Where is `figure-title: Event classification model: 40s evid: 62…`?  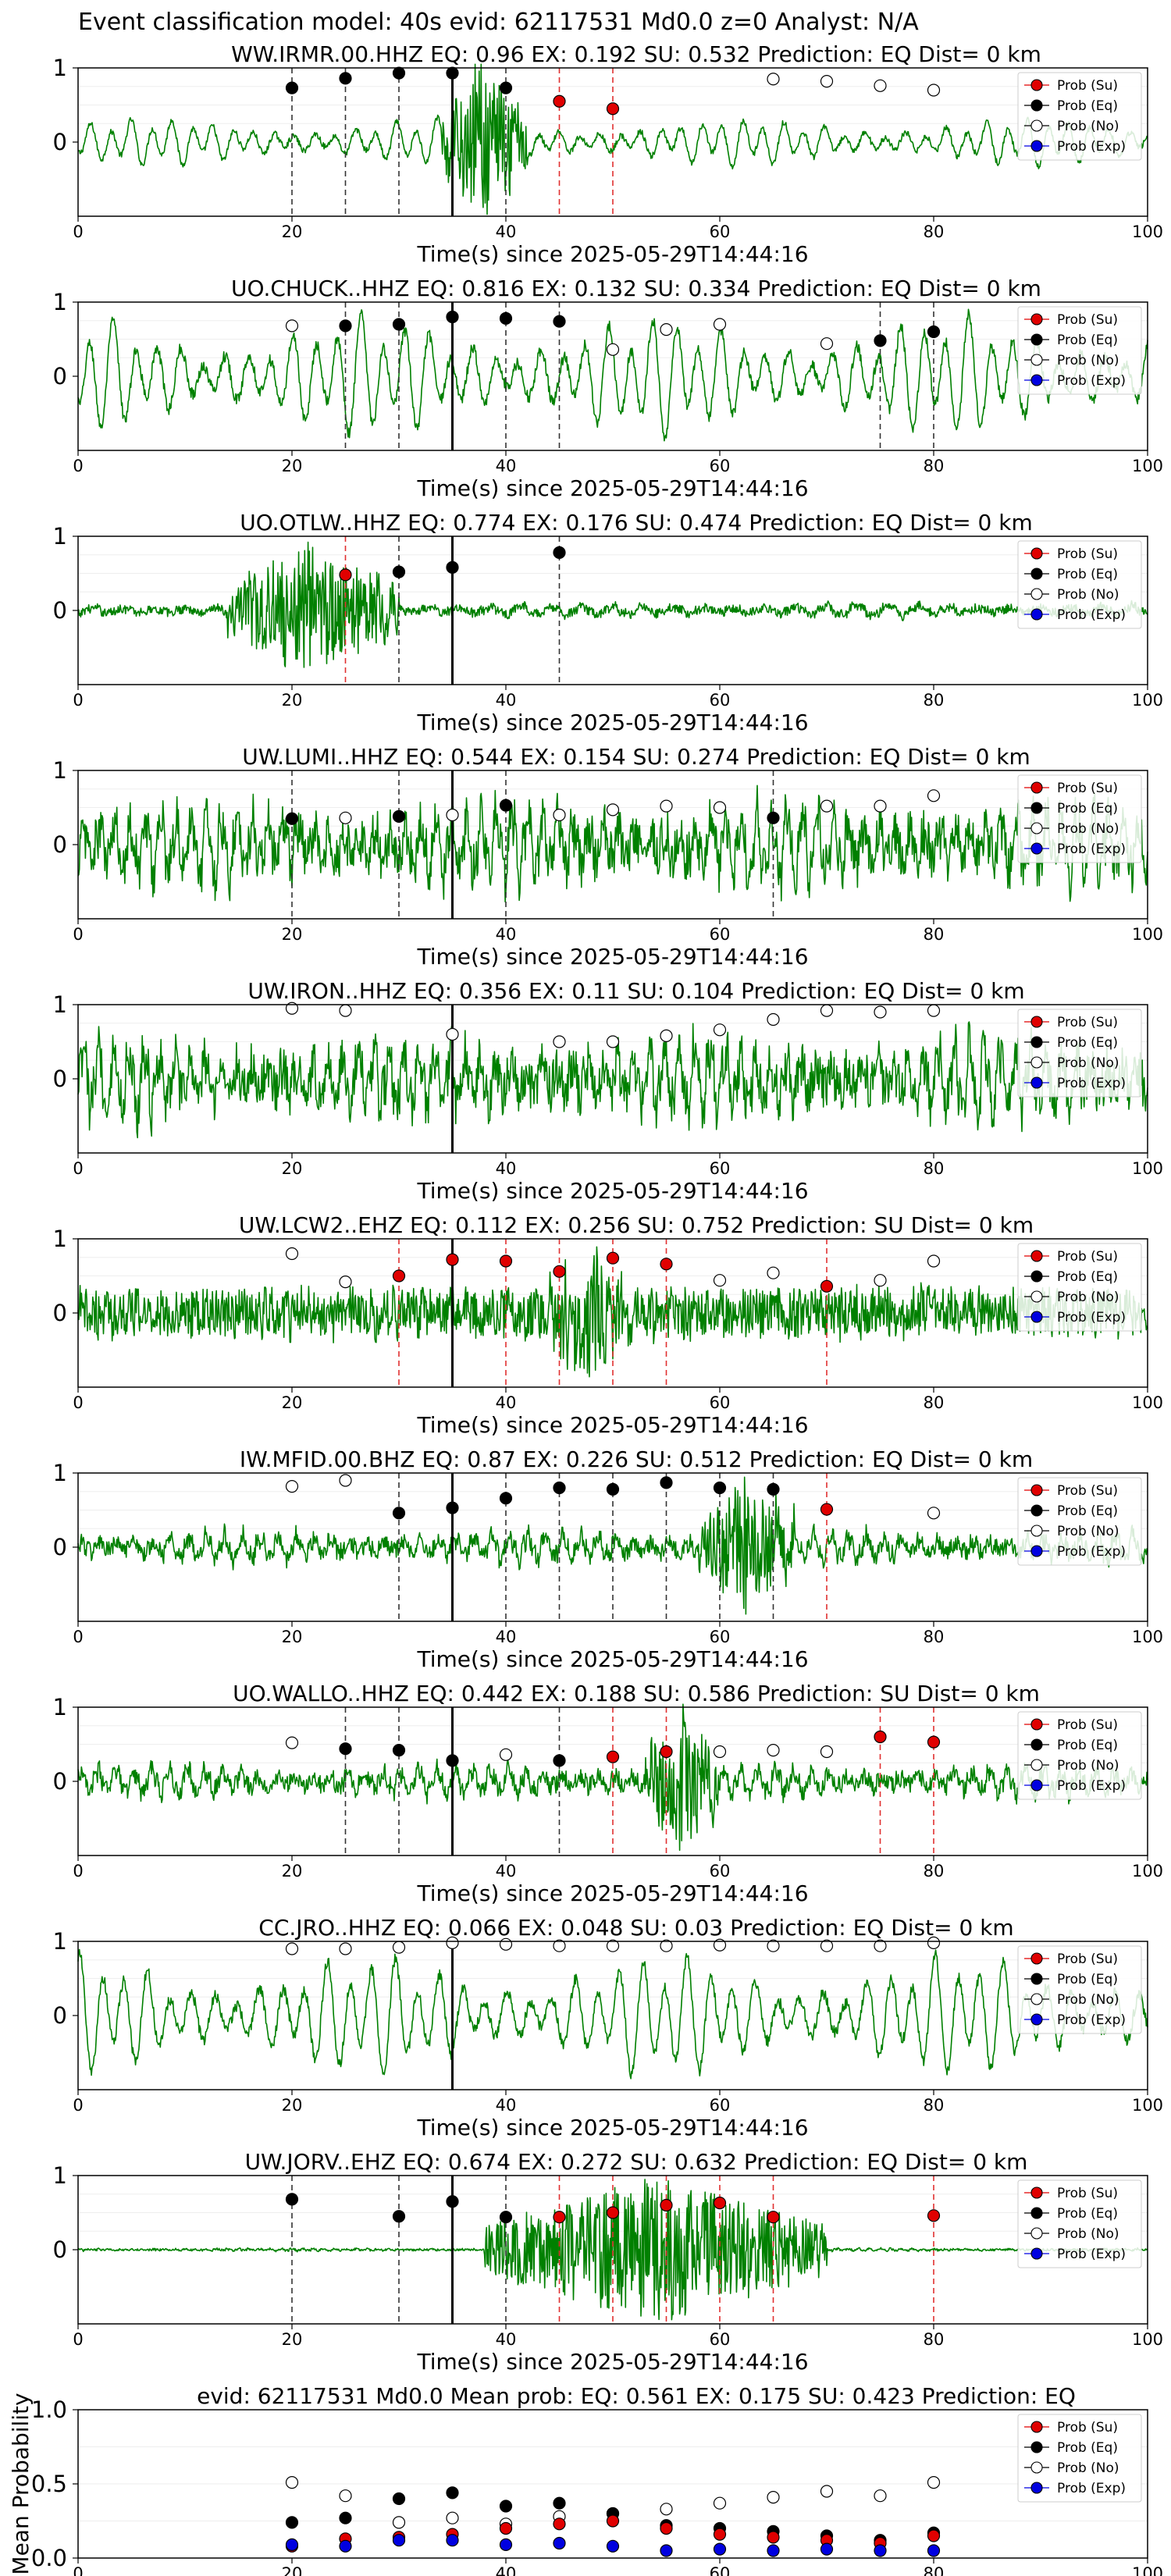 figure-title: Event classification model: 40s evid: 62… is located at coordinates (498, 22).